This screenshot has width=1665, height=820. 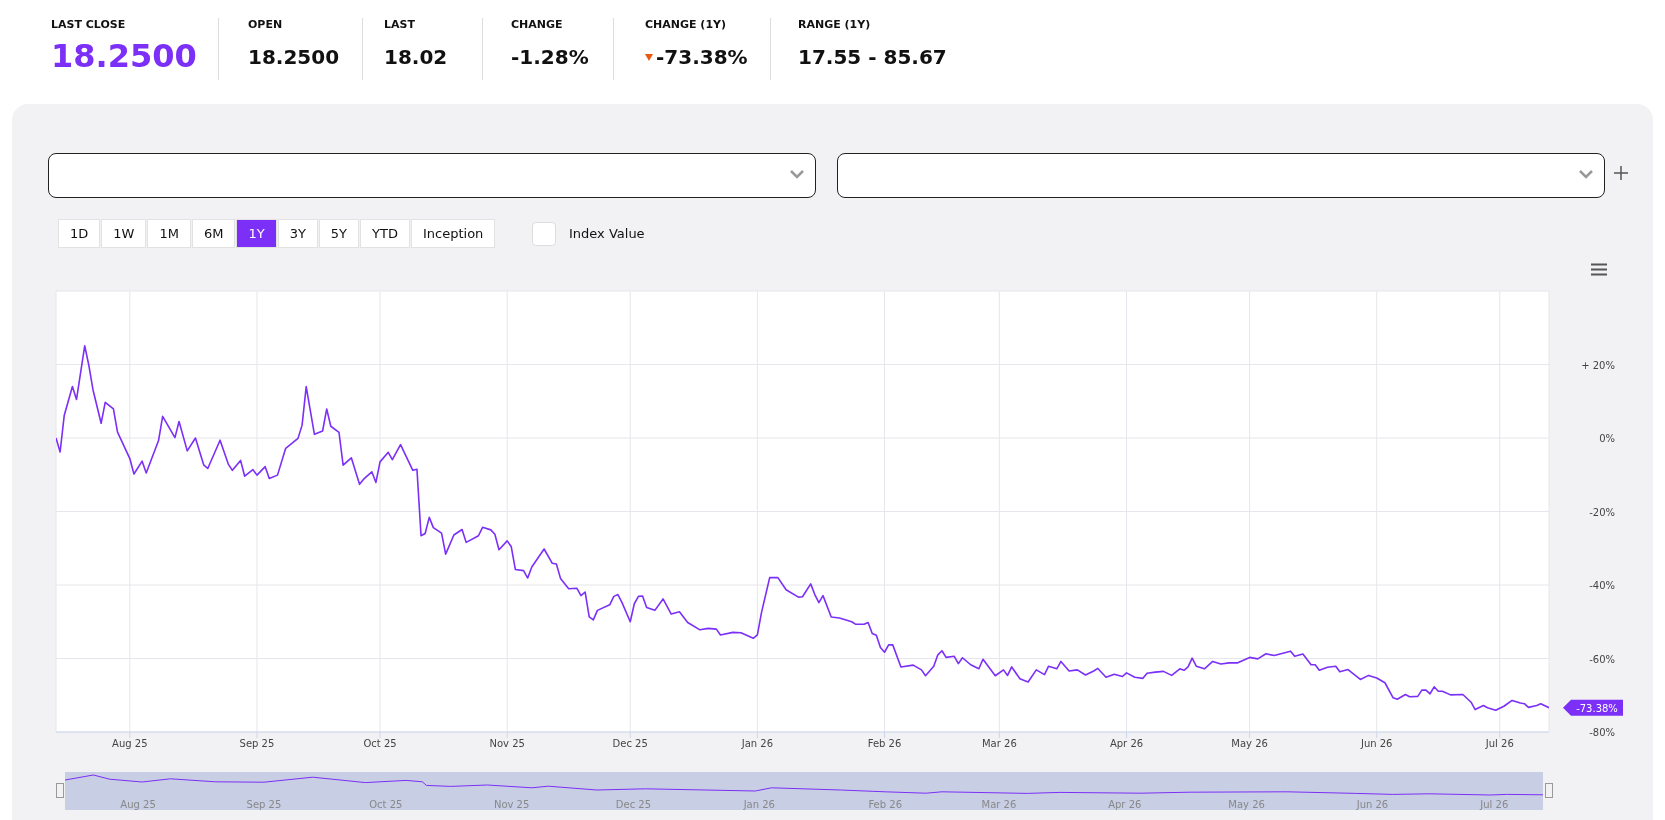 What do you see at coordinates (400, 24) in the screenshot?
I see `text: LAST` at bounding box center [400, 24].